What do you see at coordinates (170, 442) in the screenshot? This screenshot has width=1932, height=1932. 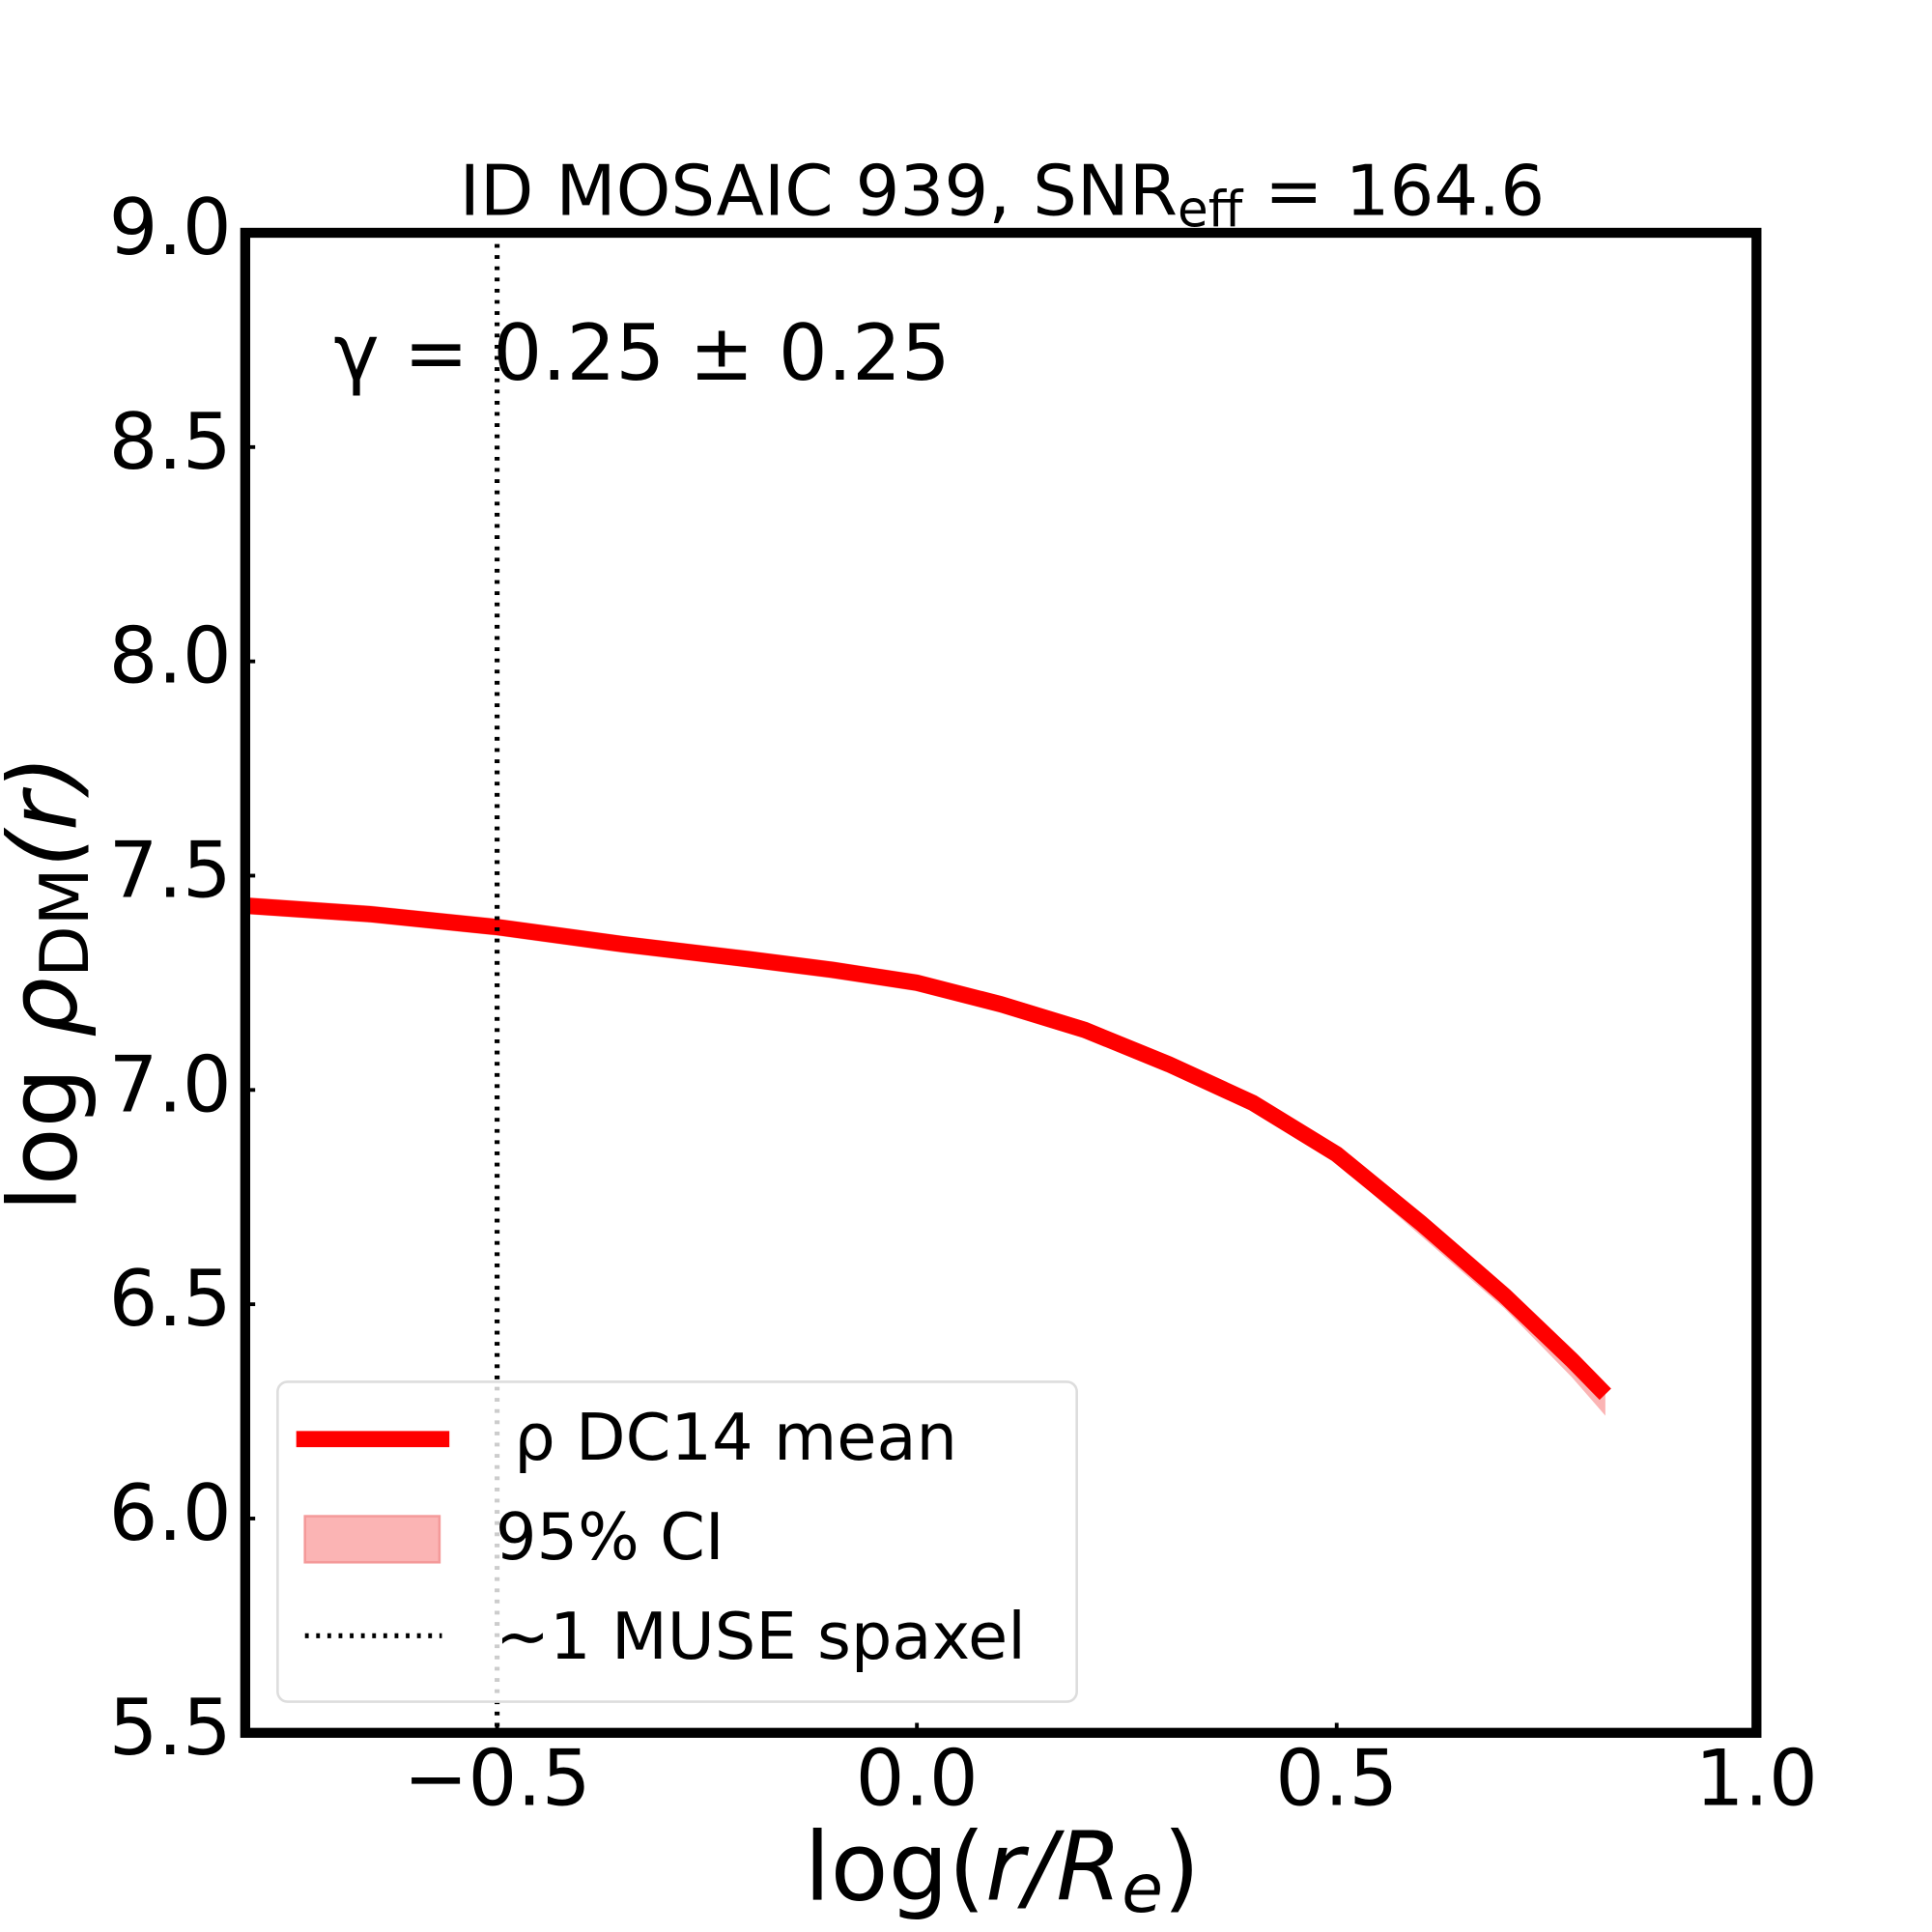 I see `y-tick-label: 8.5` at bounding box center [170, 442].